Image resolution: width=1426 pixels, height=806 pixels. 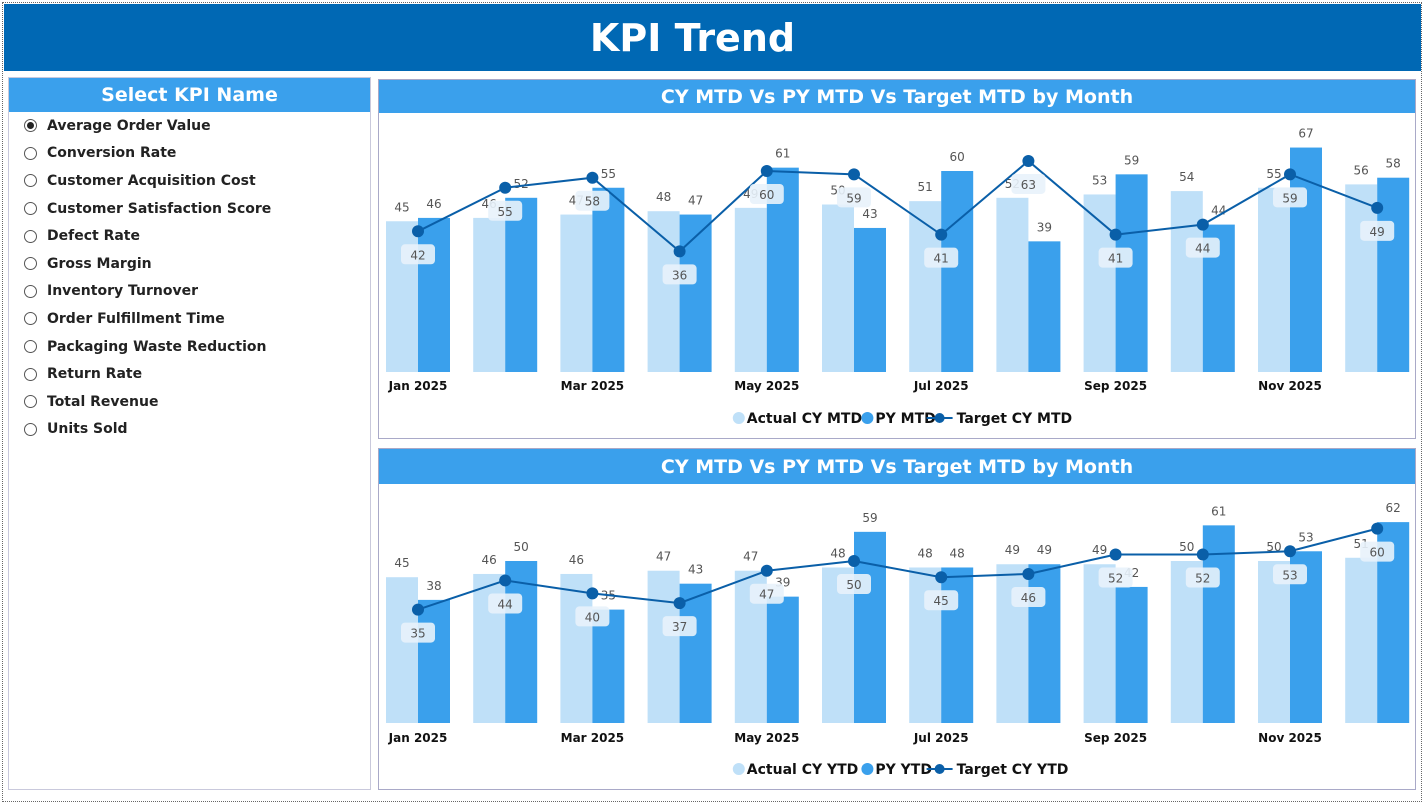 I want to click on actual-data-label: 54, so click(x=1186, y=177).